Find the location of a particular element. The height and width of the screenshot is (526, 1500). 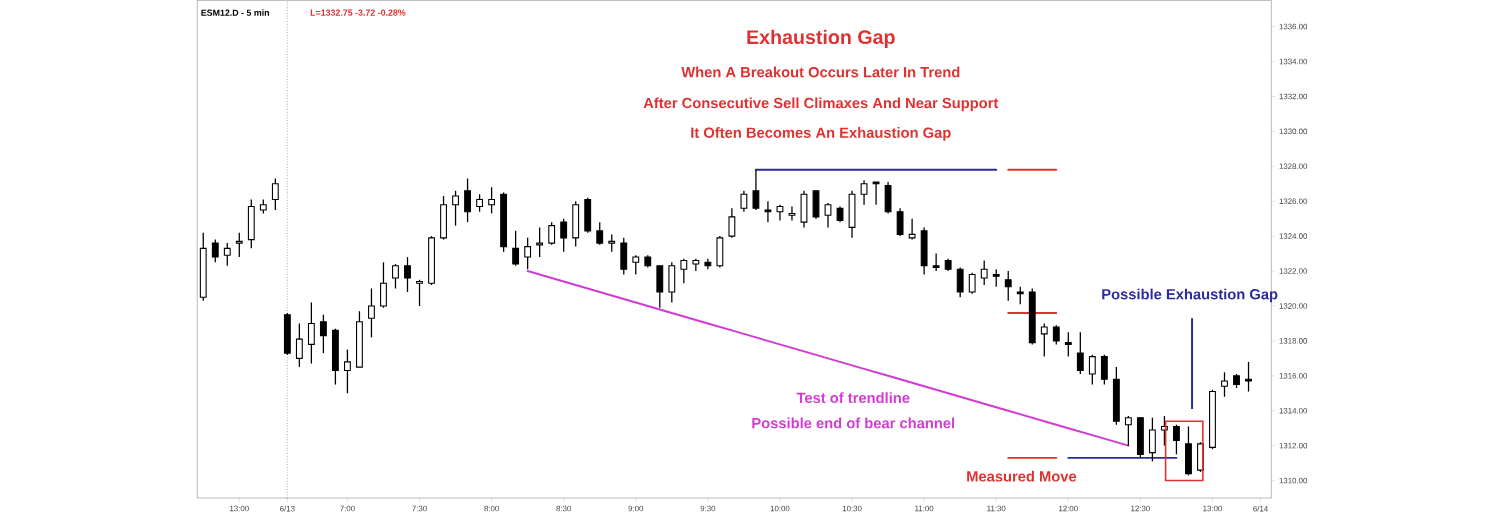

annotation: Test of trendline is located at coordinates (853, 398).